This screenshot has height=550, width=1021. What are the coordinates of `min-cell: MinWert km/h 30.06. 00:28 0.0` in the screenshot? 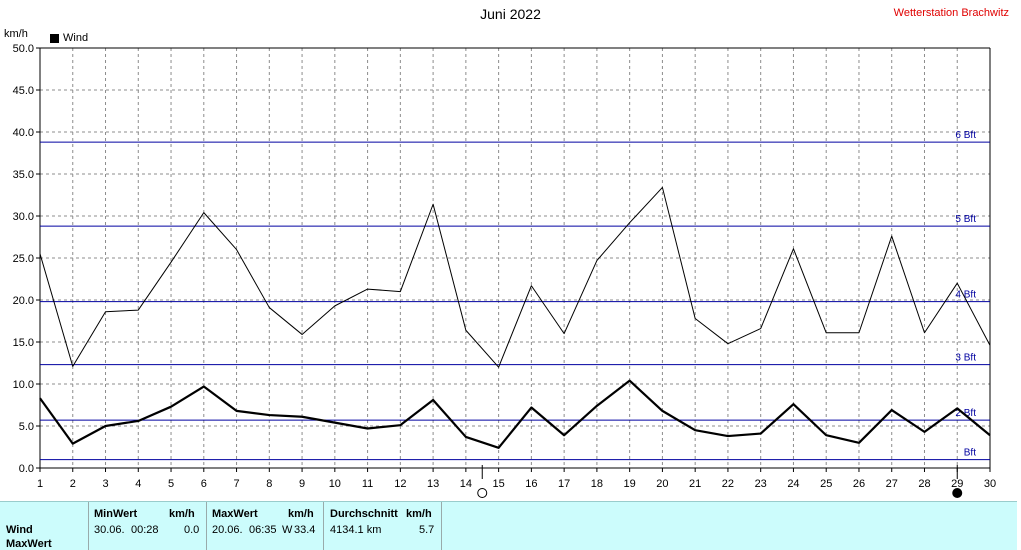 It's located at (147, 526).